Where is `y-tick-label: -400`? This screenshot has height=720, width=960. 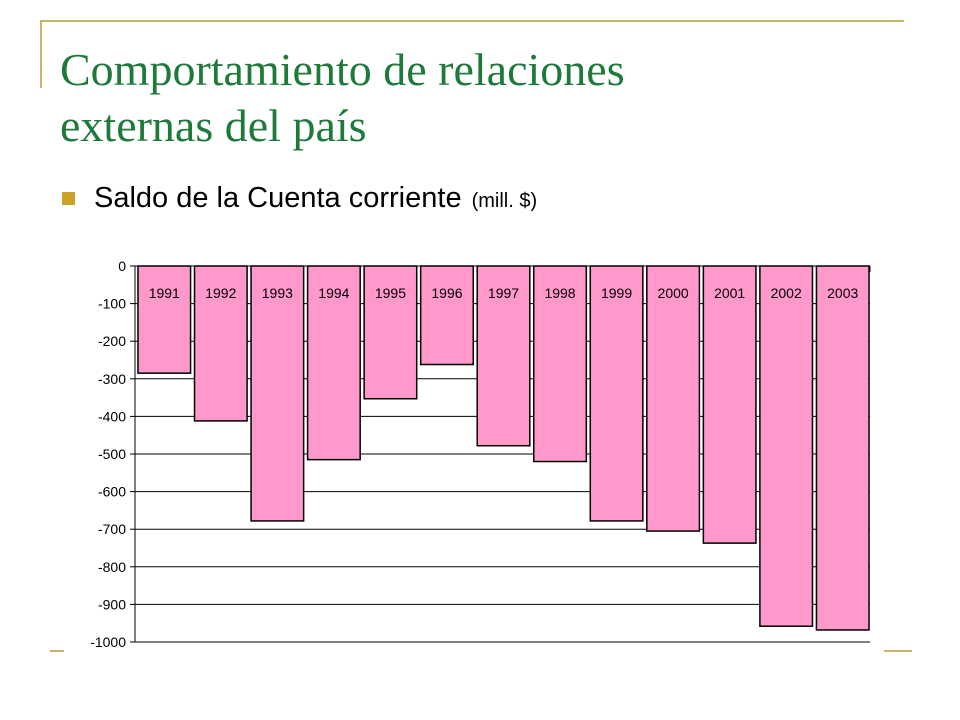
y-tick-label: -400 is located at coordinates (112, 416).